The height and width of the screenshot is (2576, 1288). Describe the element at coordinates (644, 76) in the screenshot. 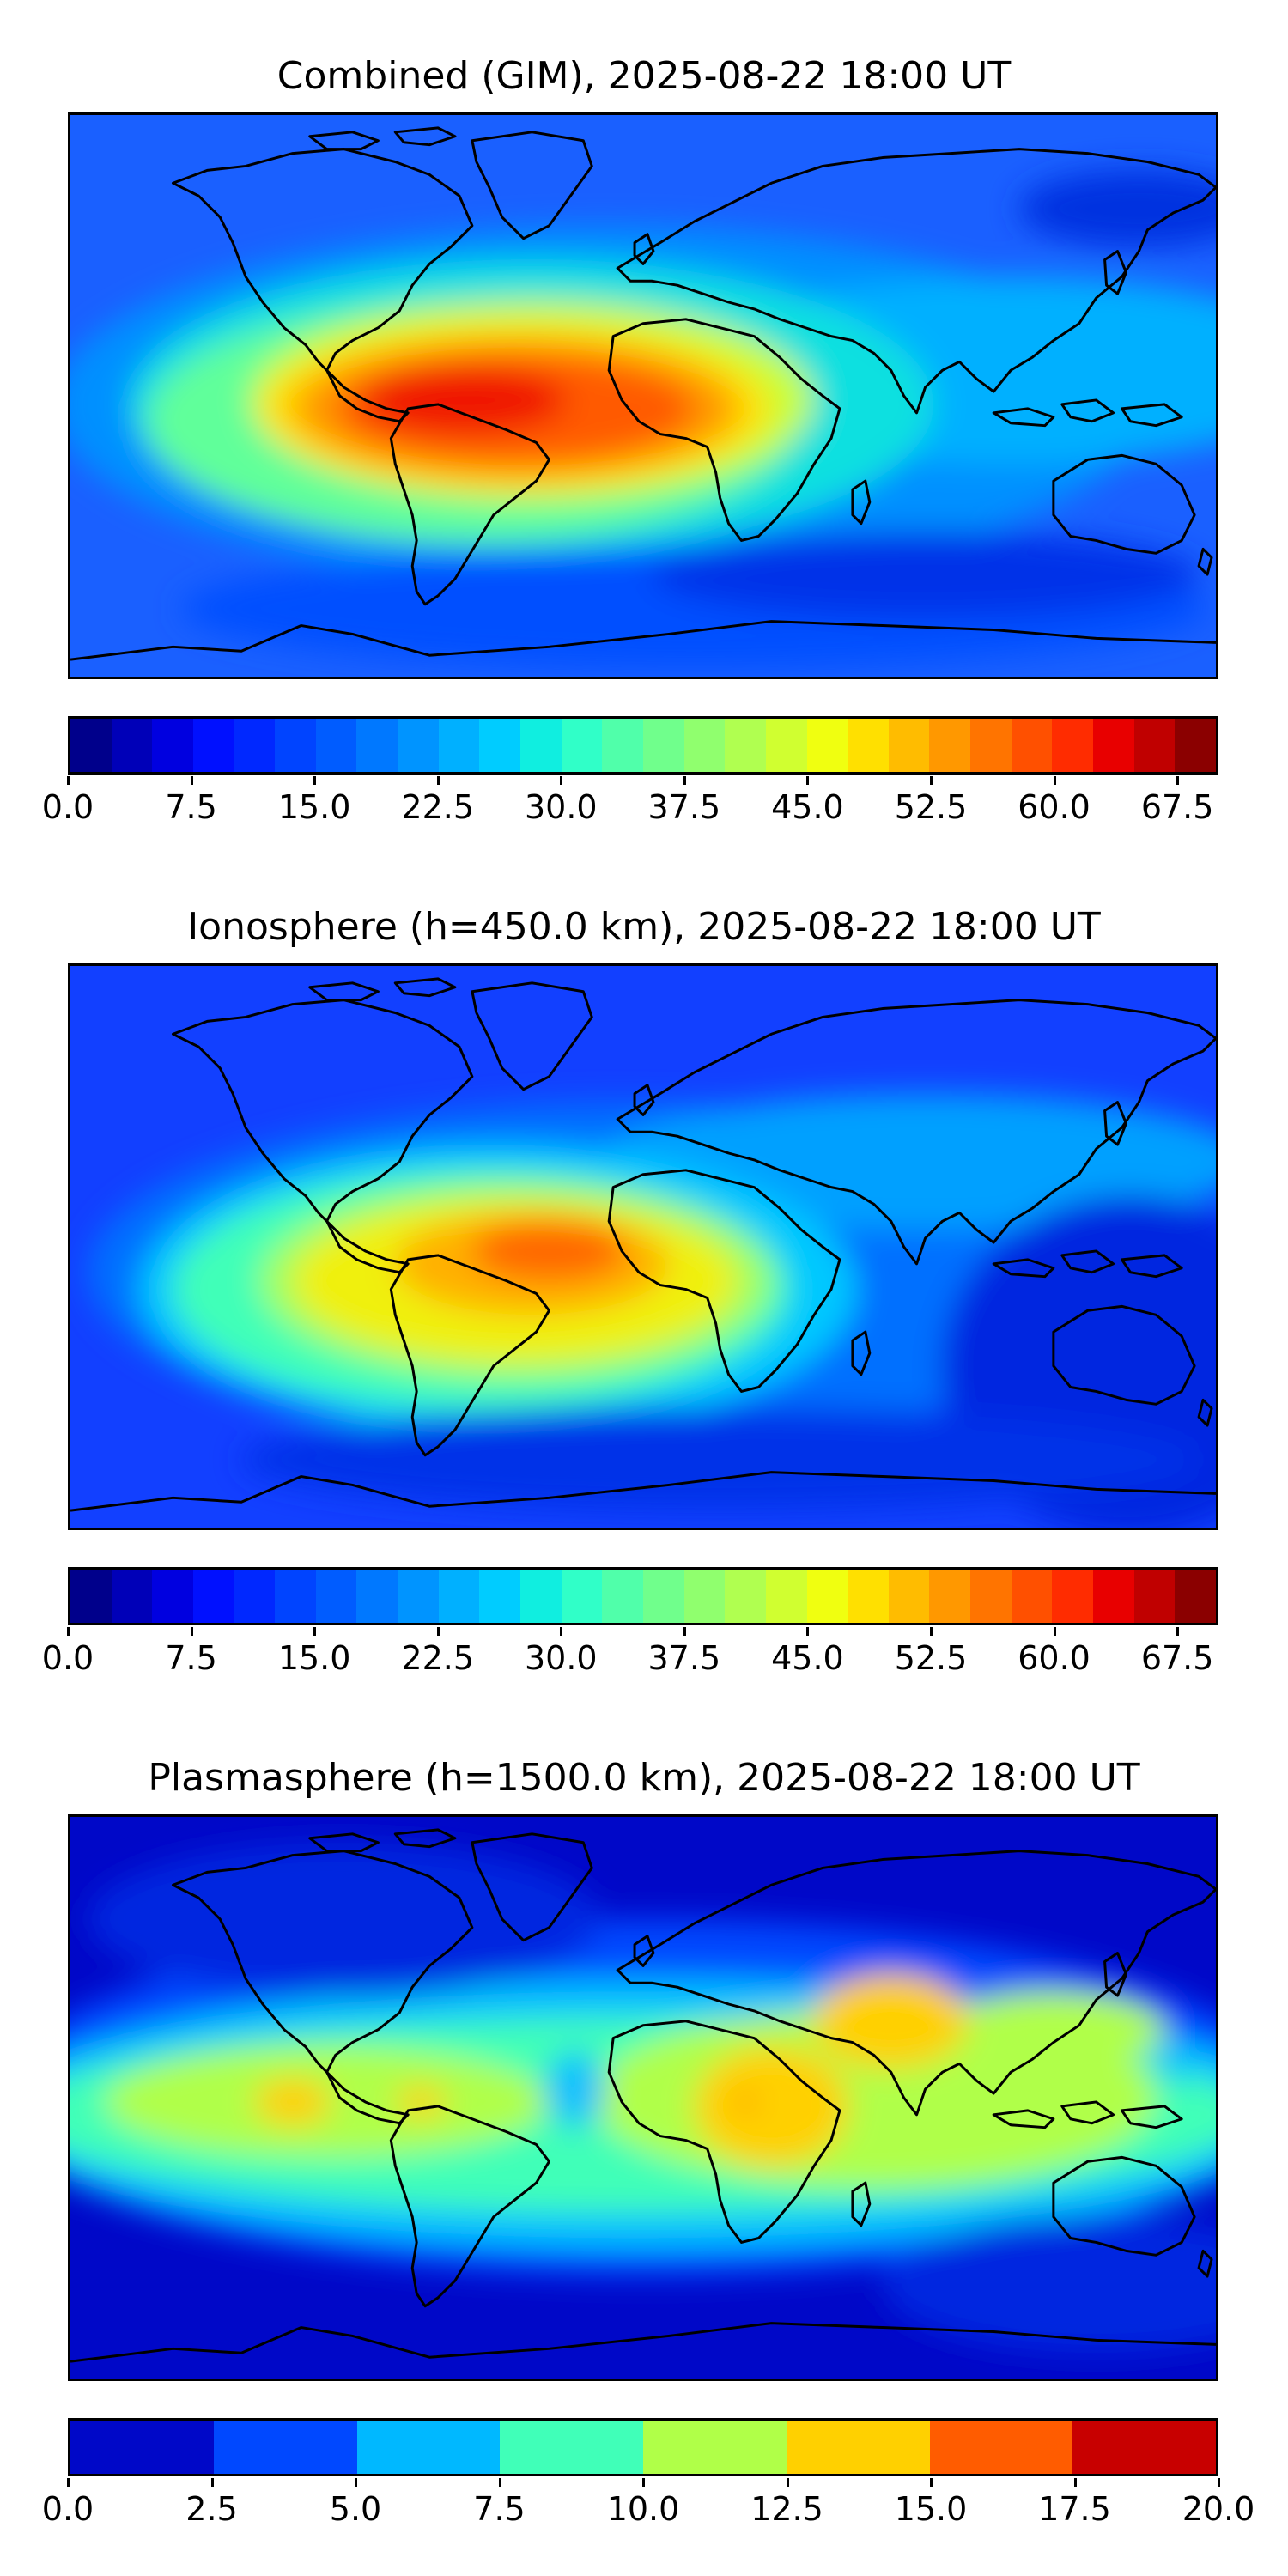

I see `panel-title-combined: Combined (GIM), 2025-08-22 18:00 UT` at that location.